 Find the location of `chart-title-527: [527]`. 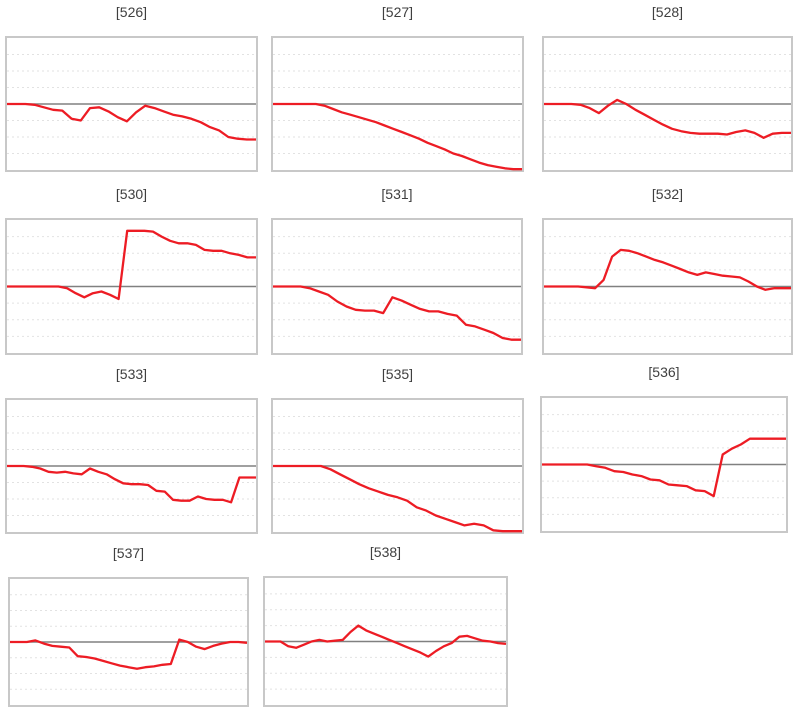

chart-title-527: [527] is located at coordinates (397, 12).